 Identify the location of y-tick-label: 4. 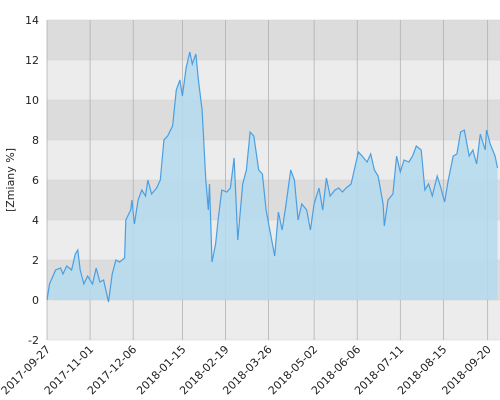
(35, 220).